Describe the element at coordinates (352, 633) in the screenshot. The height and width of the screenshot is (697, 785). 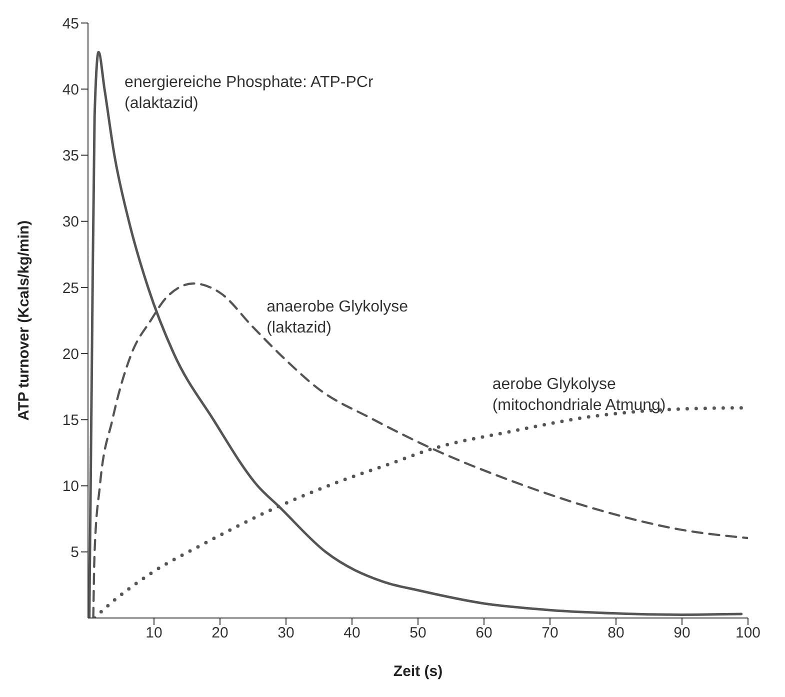
I see `x-tick-label: 40` at that location.